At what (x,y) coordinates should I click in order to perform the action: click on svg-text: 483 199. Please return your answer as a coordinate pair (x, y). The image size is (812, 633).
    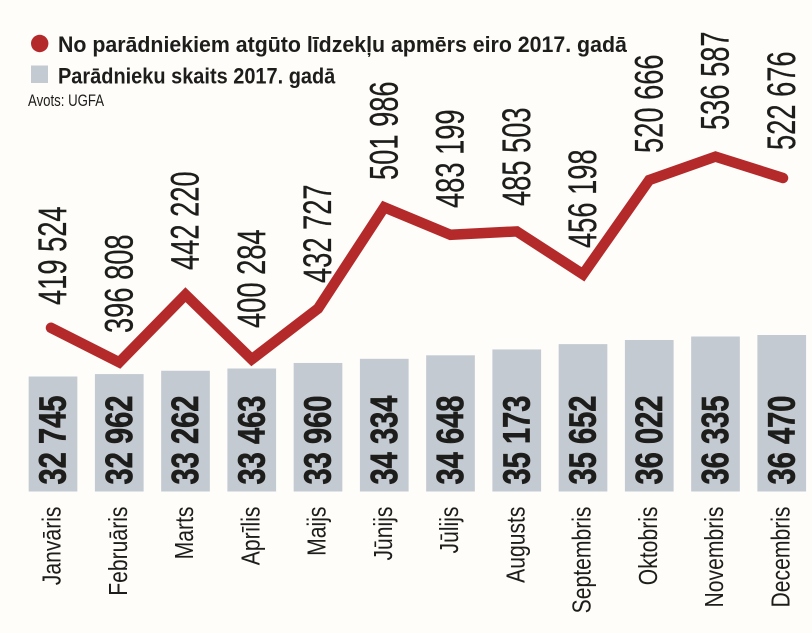
    Looking at the image, I should click on (450, 158).